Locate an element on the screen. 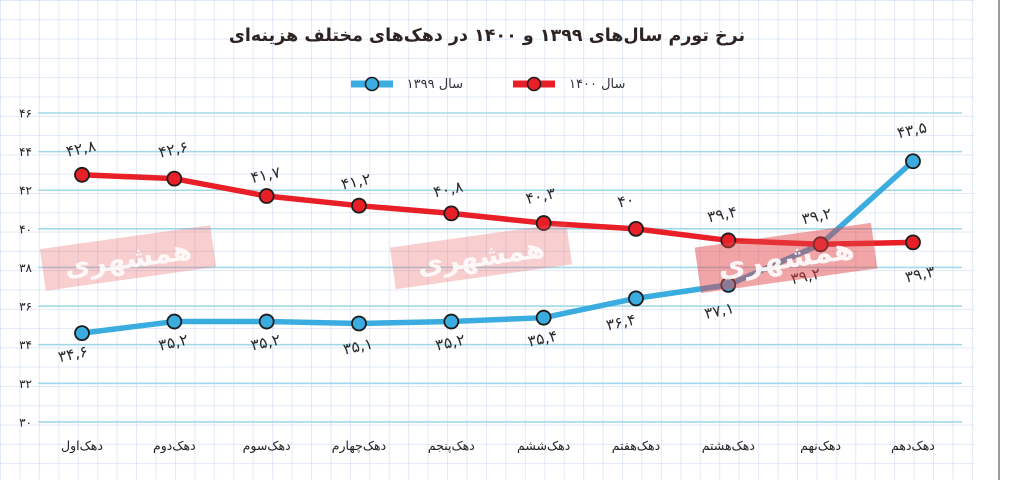 This screenshot has width=1024, height=480. y-tick-label: ۴۴ is located at coordinates (25, 152).